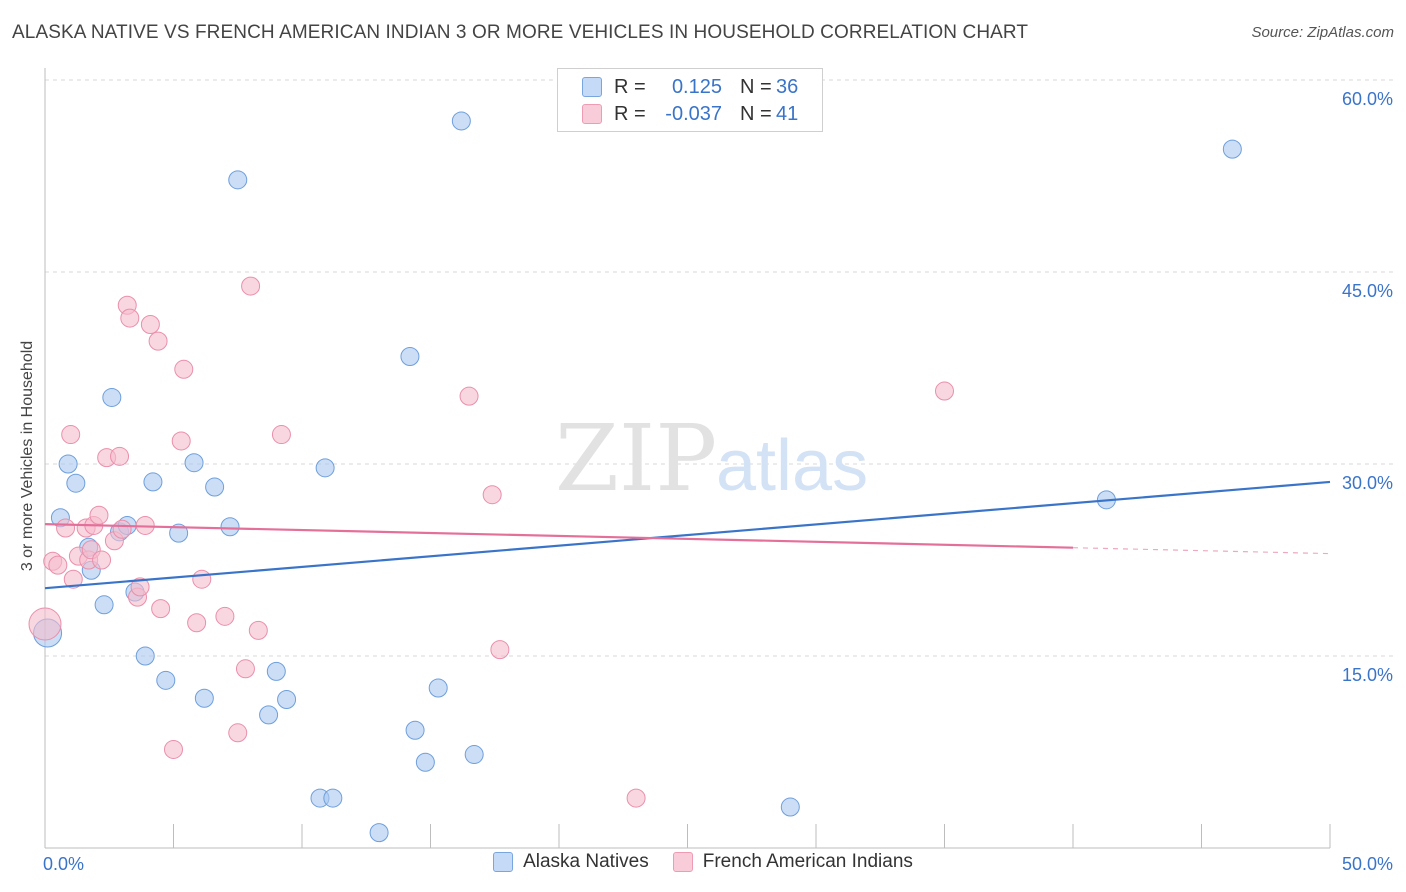 Image resolution: width=1406 pixels, height=892 pixels. What do you see at coordinates (792, 466) in the screenshot?
I see `watermark-atlas: atlas` at bounding box center [792, 466].